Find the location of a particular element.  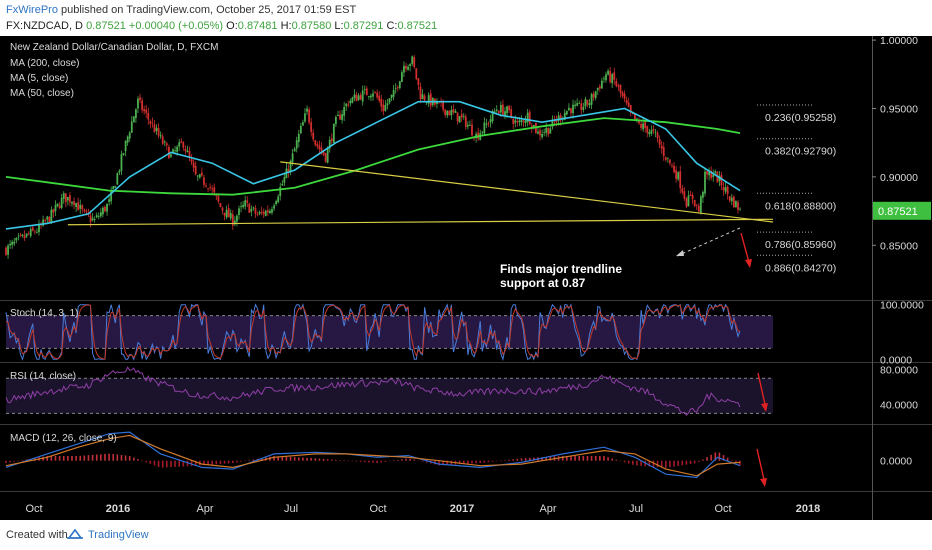

tradingview-link: TradingView is located at coordinates (118, 535).